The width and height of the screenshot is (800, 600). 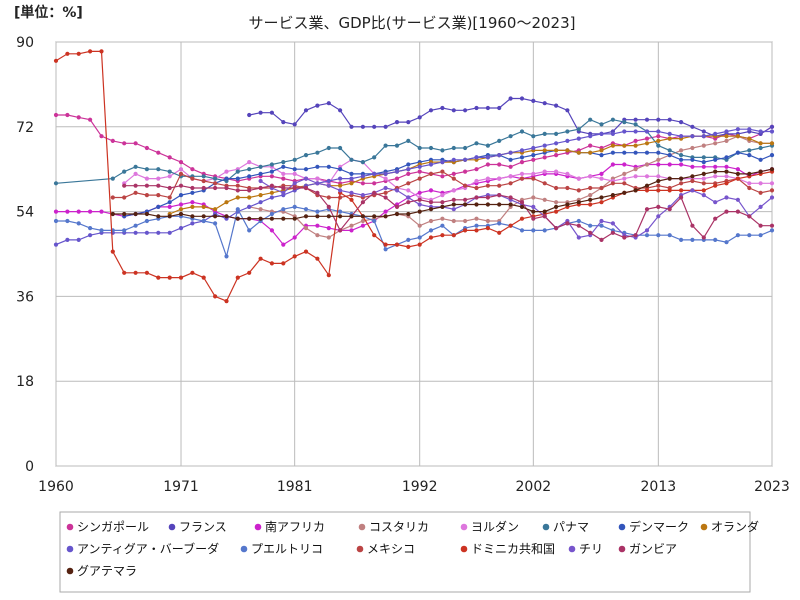 I want to click on x-tick-label: 2023, so click(x=772, y=487).